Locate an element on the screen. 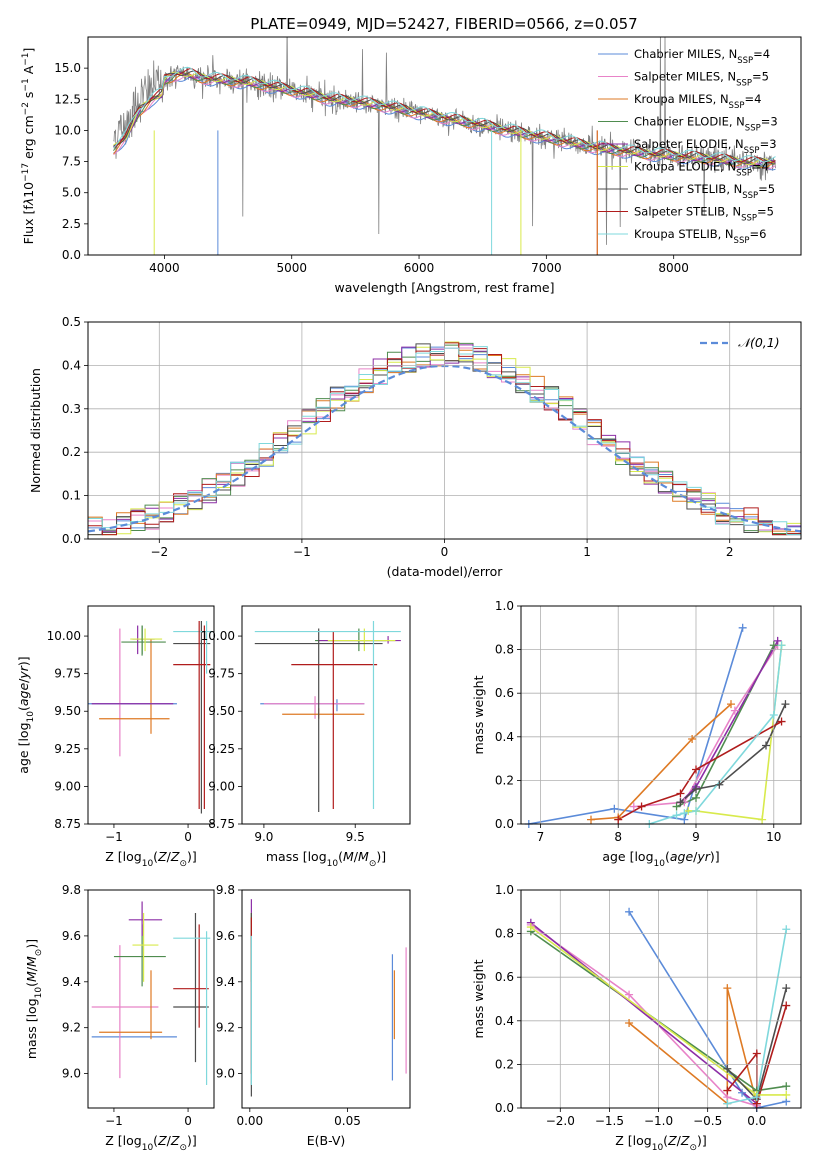 Image resolution: width=819 pixels, height=1170 pixels. legend-entry: Chabrier ELODIE, NSSP=3 is located at coordinates (706, 124).